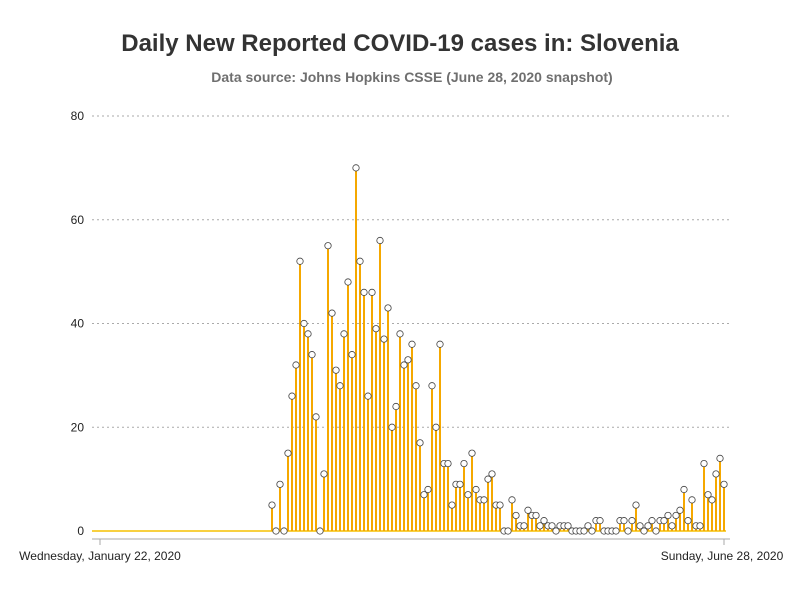 The height and width of the screenshot is (600, 800). I want to click on y-tick-label: 20, so click(78, 427).